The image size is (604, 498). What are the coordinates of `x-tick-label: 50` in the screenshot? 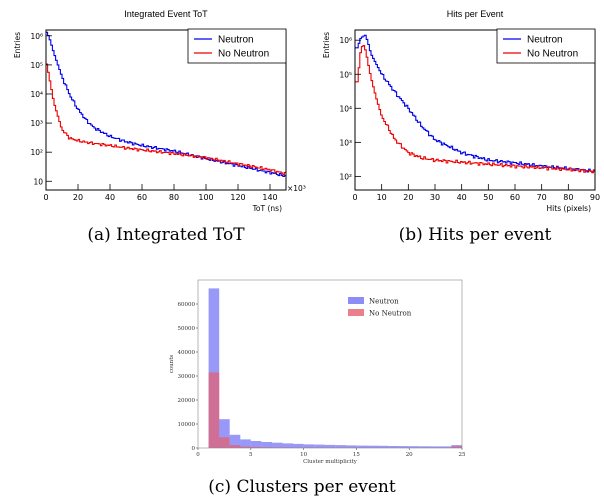 It's located at (488, 197).